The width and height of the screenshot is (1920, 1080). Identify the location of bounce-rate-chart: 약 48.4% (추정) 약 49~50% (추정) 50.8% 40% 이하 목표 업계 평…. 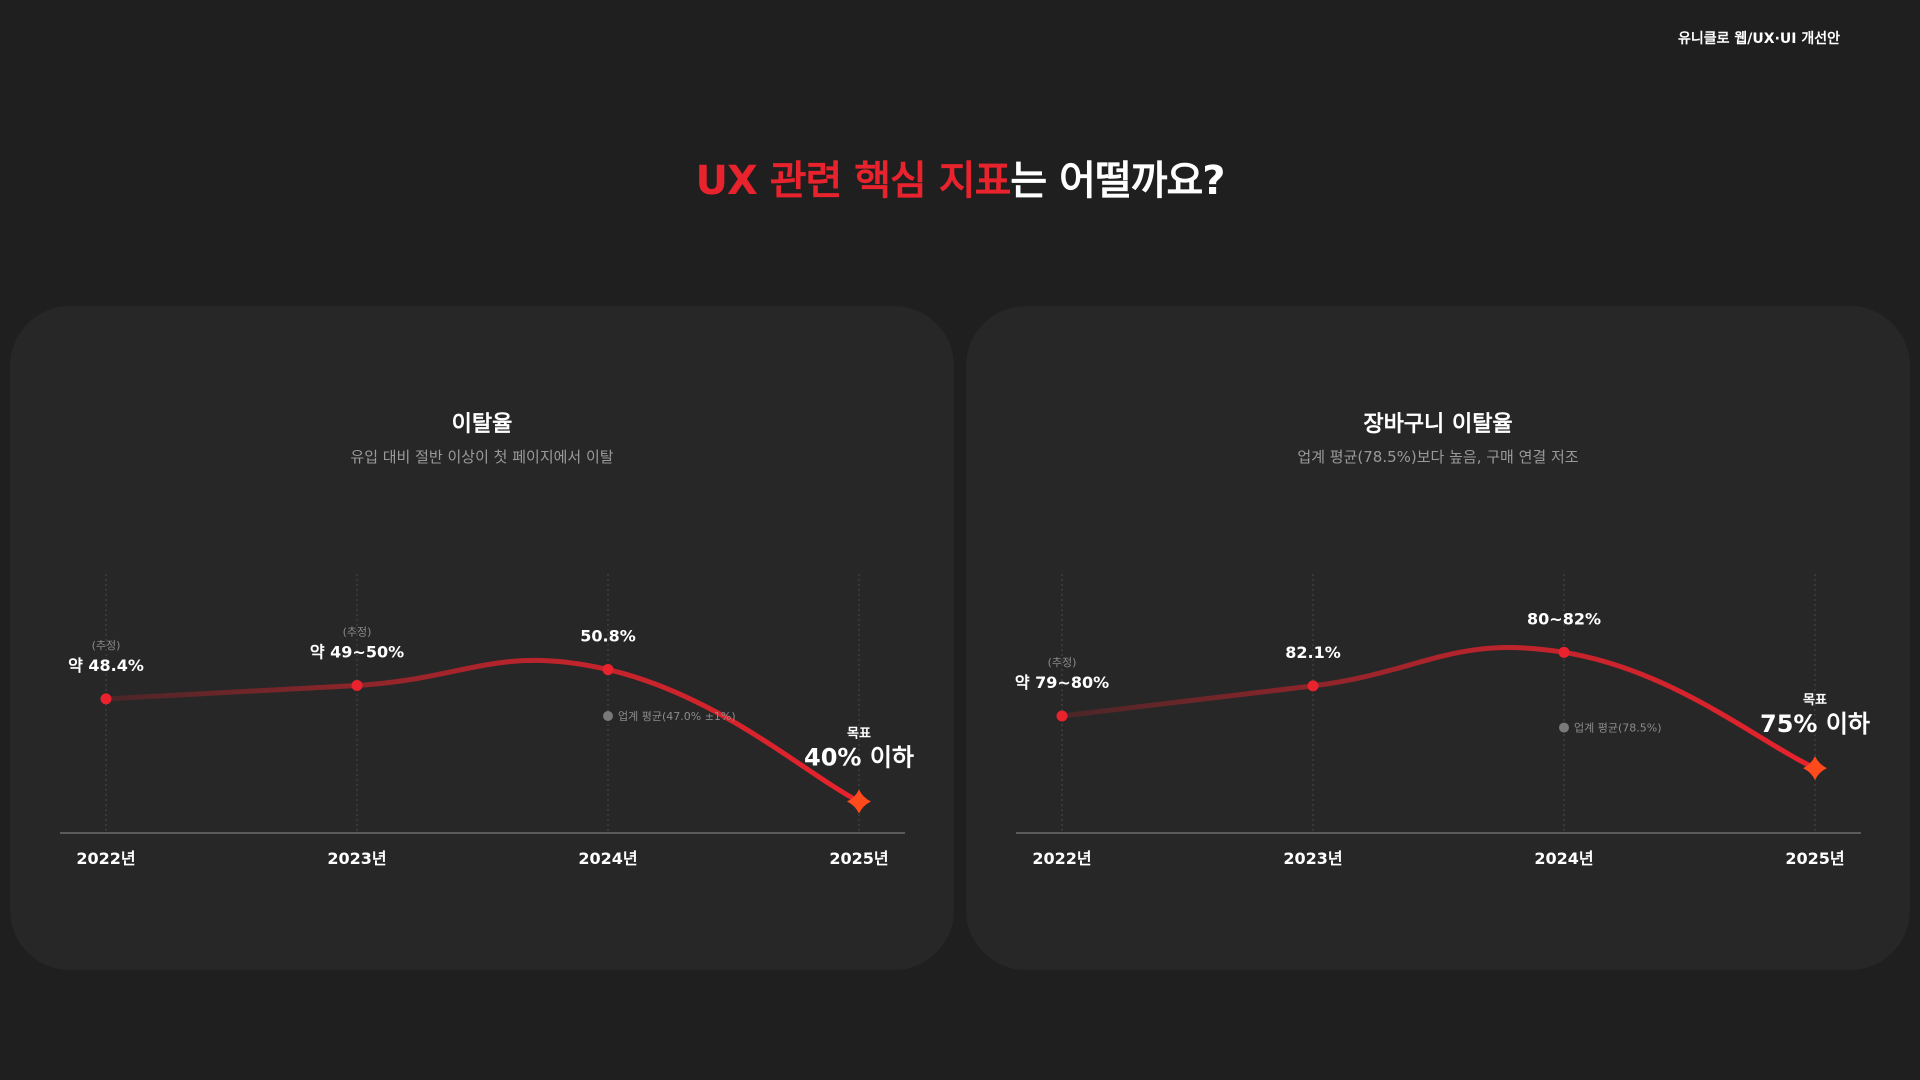
(487, 721).